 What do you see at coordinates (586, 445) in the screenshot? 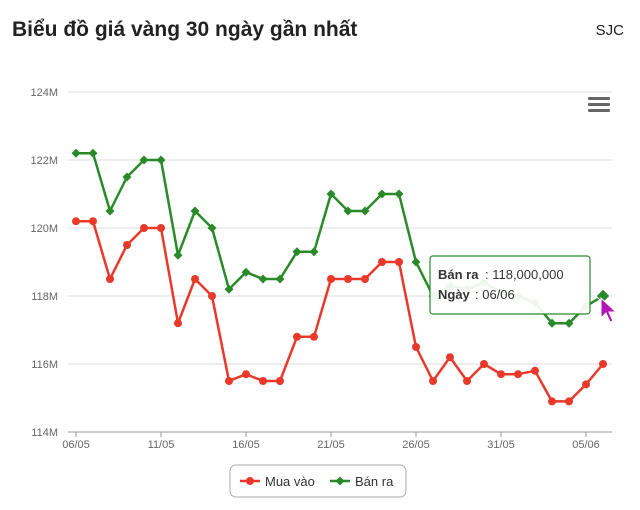
I see `x-tick-label: 05/06` at bounding box center [586, 445].